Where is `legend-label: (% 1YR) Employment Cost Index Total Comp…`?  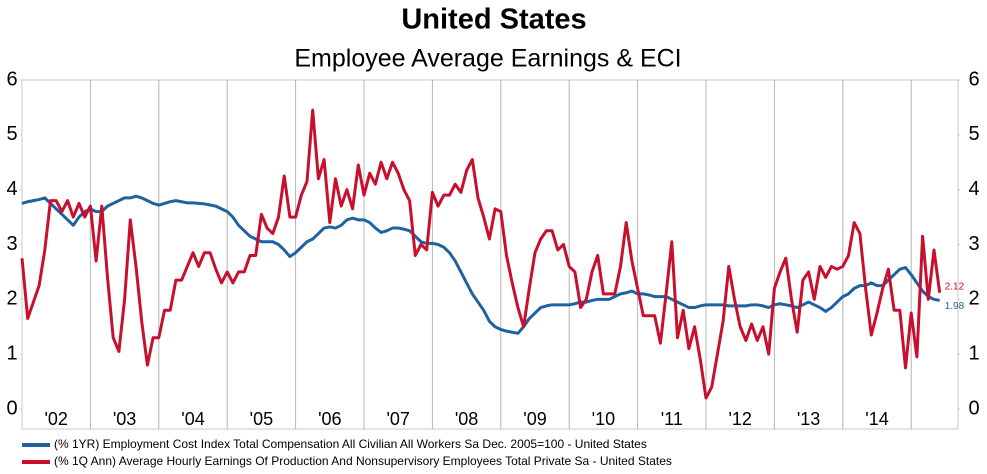 legend-label: (% 1YR) Employment Cost Index Total Comp… is located at coordinates (350, 444).